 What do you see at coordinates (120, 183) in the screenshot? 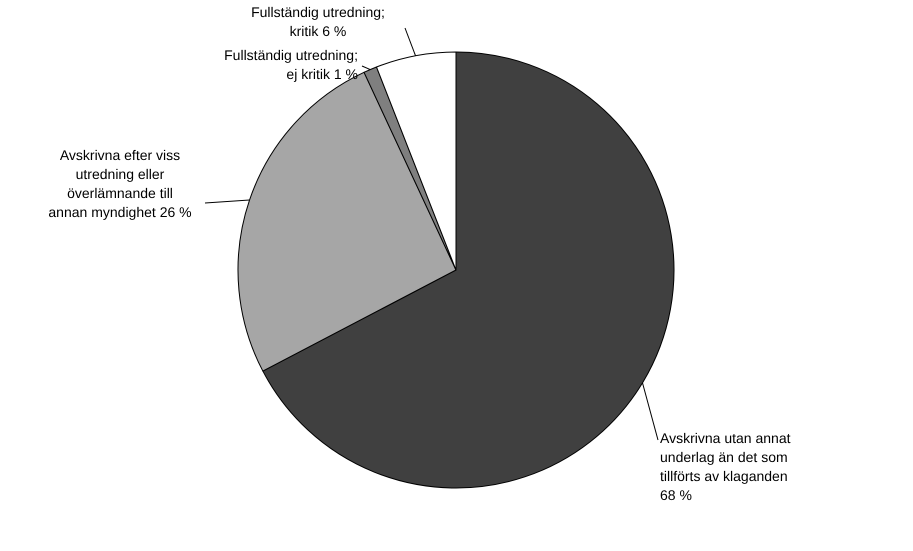
I see `slice-label: Avskrivna efter viss utredning eller överlämnande till annan myndighet 26 %` at bounding box center [120, 183].